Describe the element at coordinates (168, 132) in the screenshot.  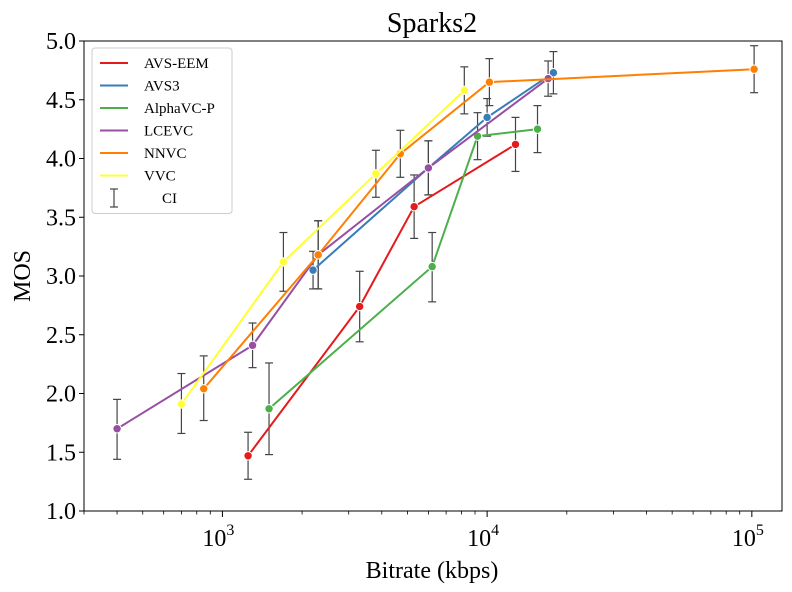
I see `legend-label: LCEVC` at that location.